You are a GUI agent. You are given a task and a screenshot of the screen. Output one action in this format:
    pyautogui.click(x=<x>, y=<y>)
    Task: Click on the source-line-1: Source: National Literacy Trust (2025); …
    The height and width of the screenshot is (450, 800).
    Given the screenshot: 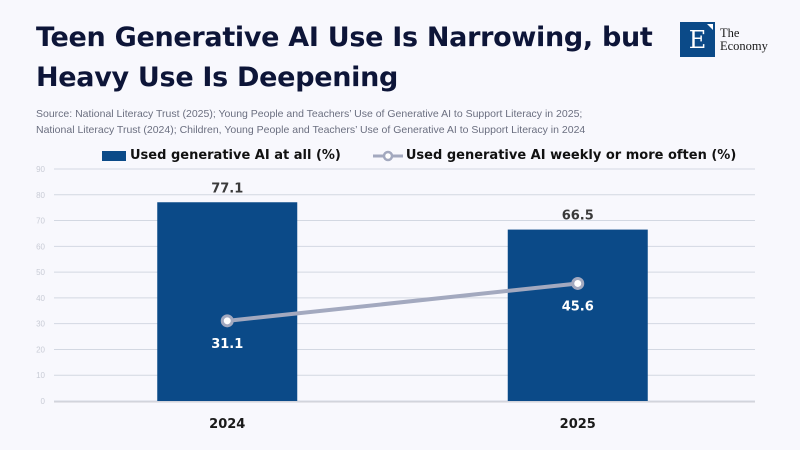 What is the action you would take?
    pyautogui.click(x=309, y=114)
    